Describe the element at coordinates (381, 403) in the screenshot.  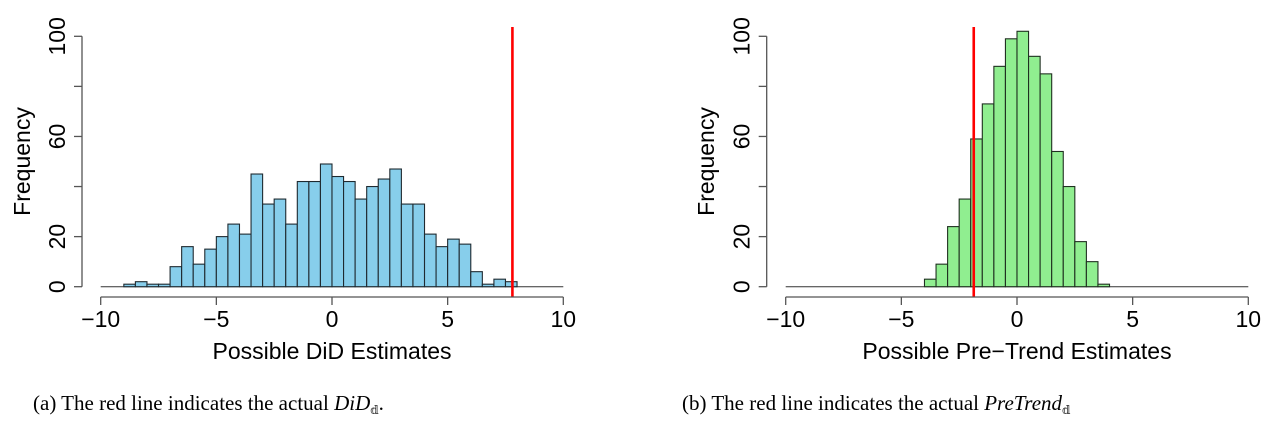
I see `caption-a-suffix: .` at that location.